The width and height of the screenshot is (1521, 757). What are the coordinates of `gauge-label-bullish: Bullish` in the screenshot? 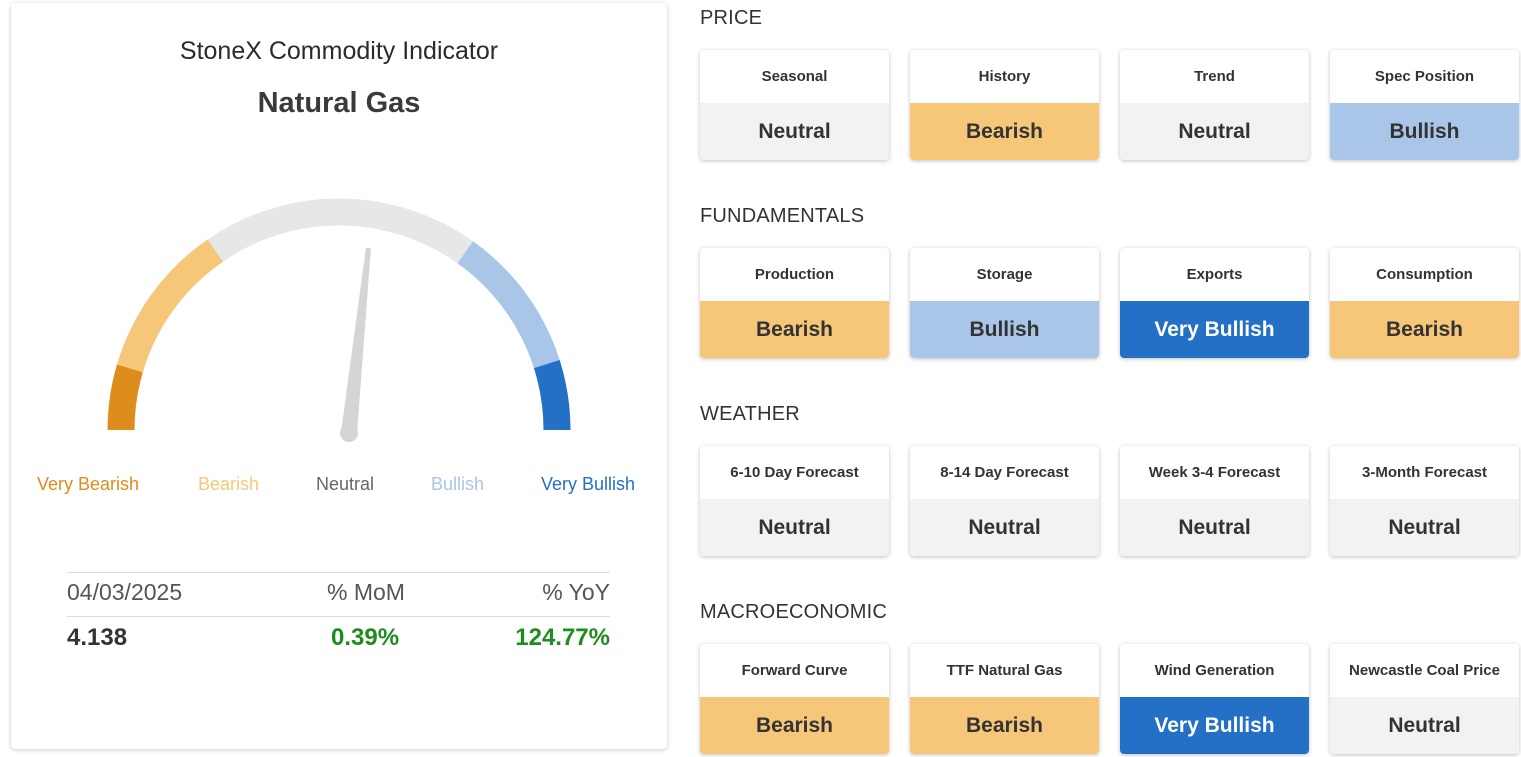 It's located at (458, 484).